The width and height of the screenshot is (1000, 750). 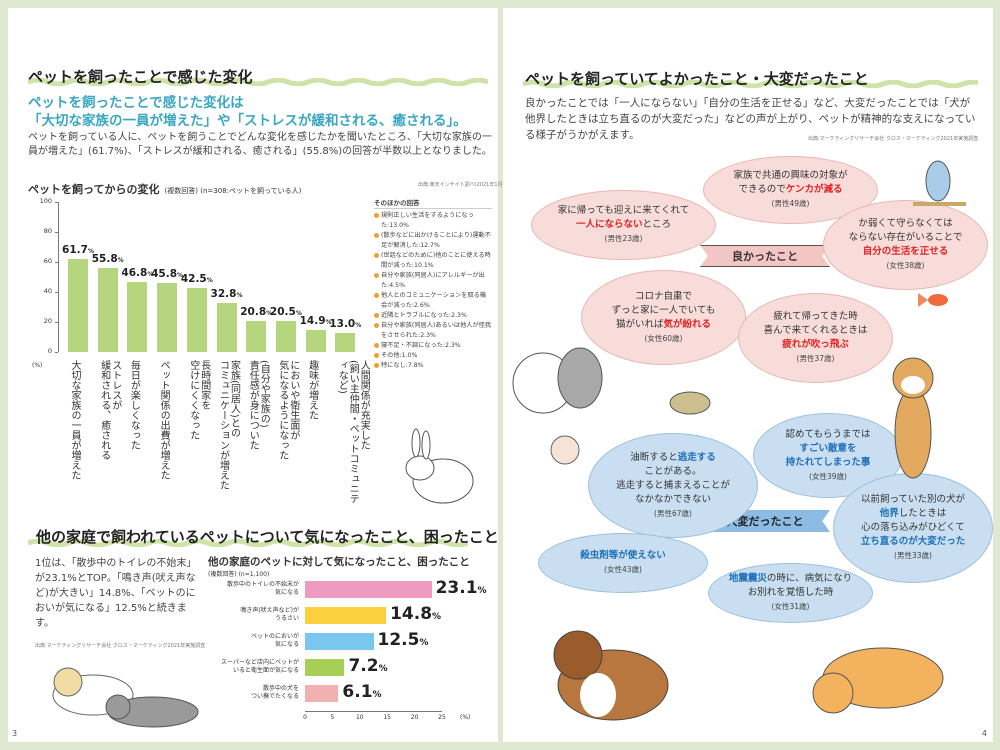 I want to click on comment-text-part: ことがある。 逃走すると捕まえることが なかなかできない, so click(x=673, y=485).